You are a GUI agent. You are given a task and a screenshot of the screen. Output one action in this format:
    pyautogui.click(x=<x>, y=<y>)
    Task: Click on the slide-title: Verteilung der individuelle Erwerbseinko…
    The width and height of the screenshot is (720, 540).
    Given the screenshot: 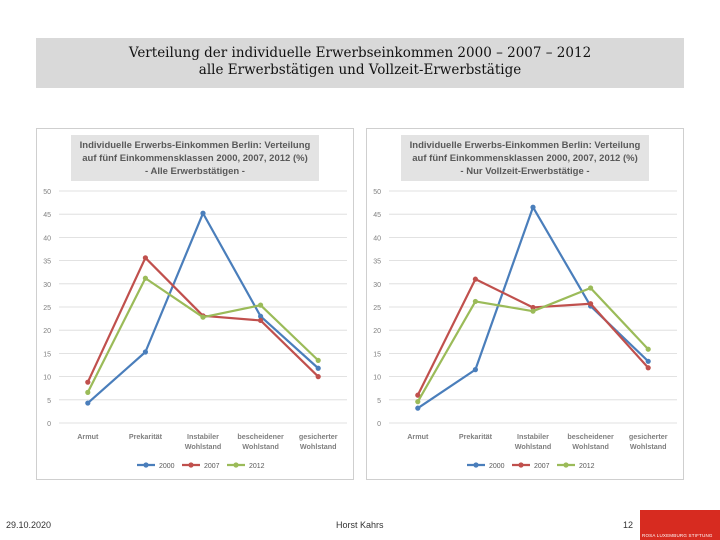 What is the action you would take?
    pyautogui.click(x=360, y=63)
    